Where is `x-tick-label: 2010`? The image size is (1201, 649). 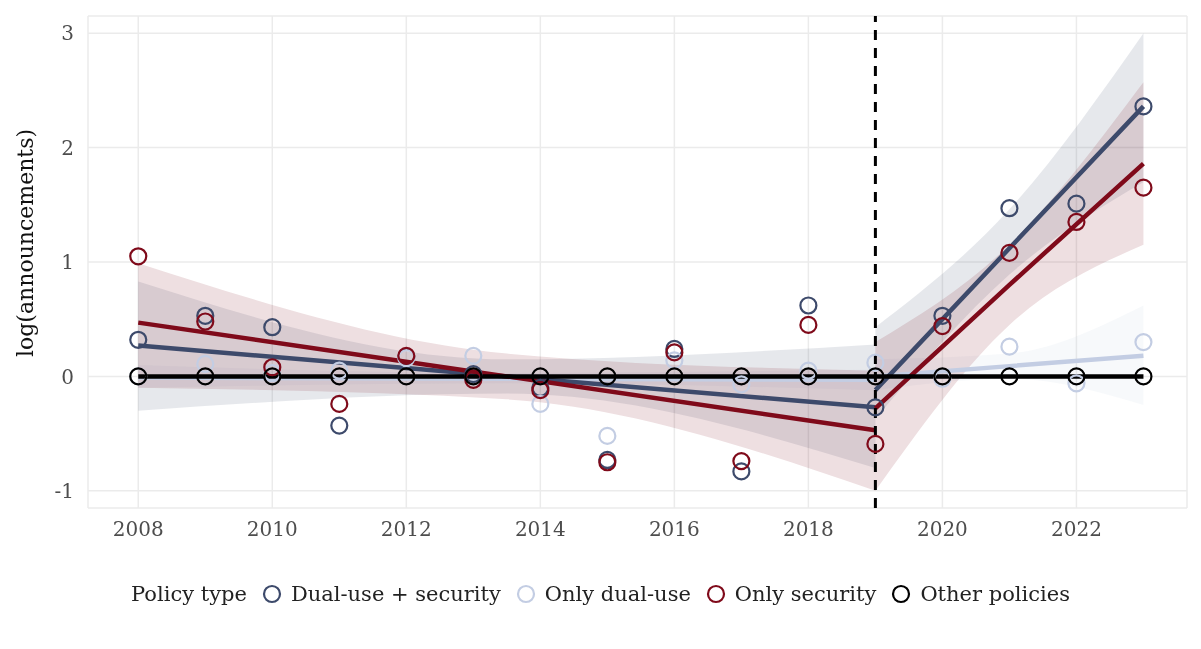 x-tick-label: 2010 is located at coordinates (272, 529).